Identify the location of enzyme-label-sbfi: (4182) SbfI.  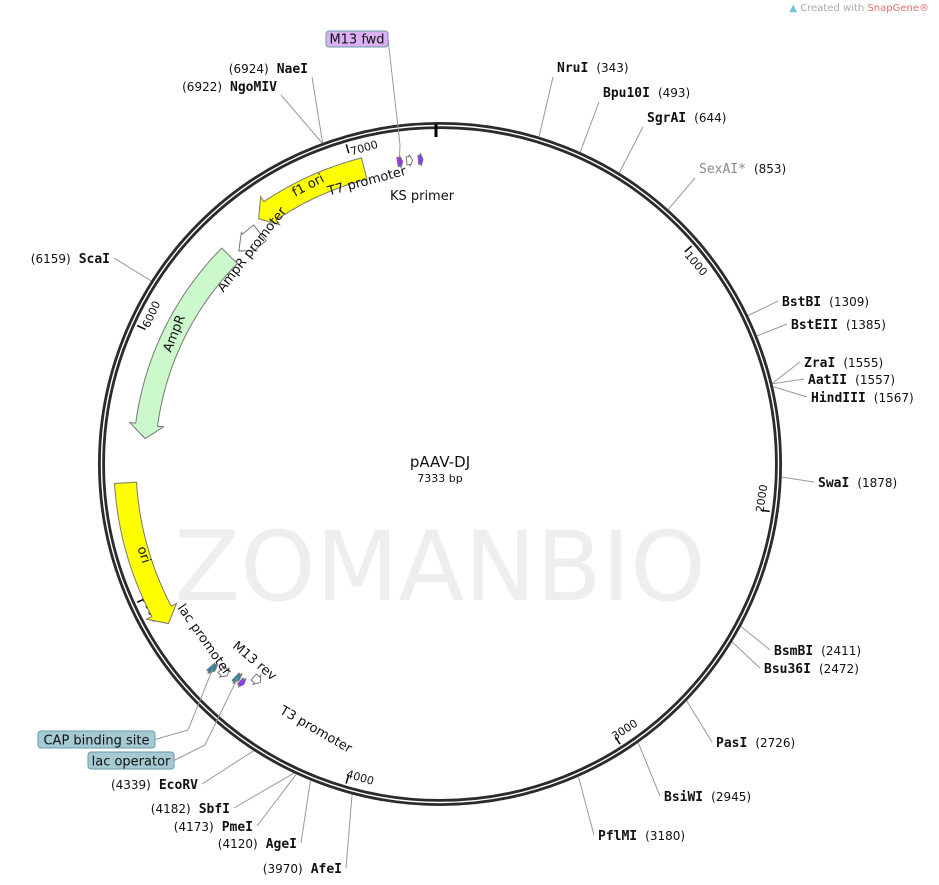
(190, 809).